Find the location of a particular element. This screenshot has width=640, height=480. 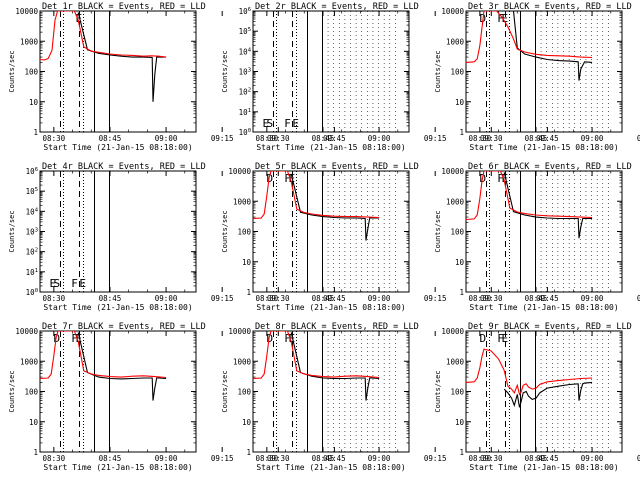

y-tick-label: 10² is located at coordinates (32, 252).